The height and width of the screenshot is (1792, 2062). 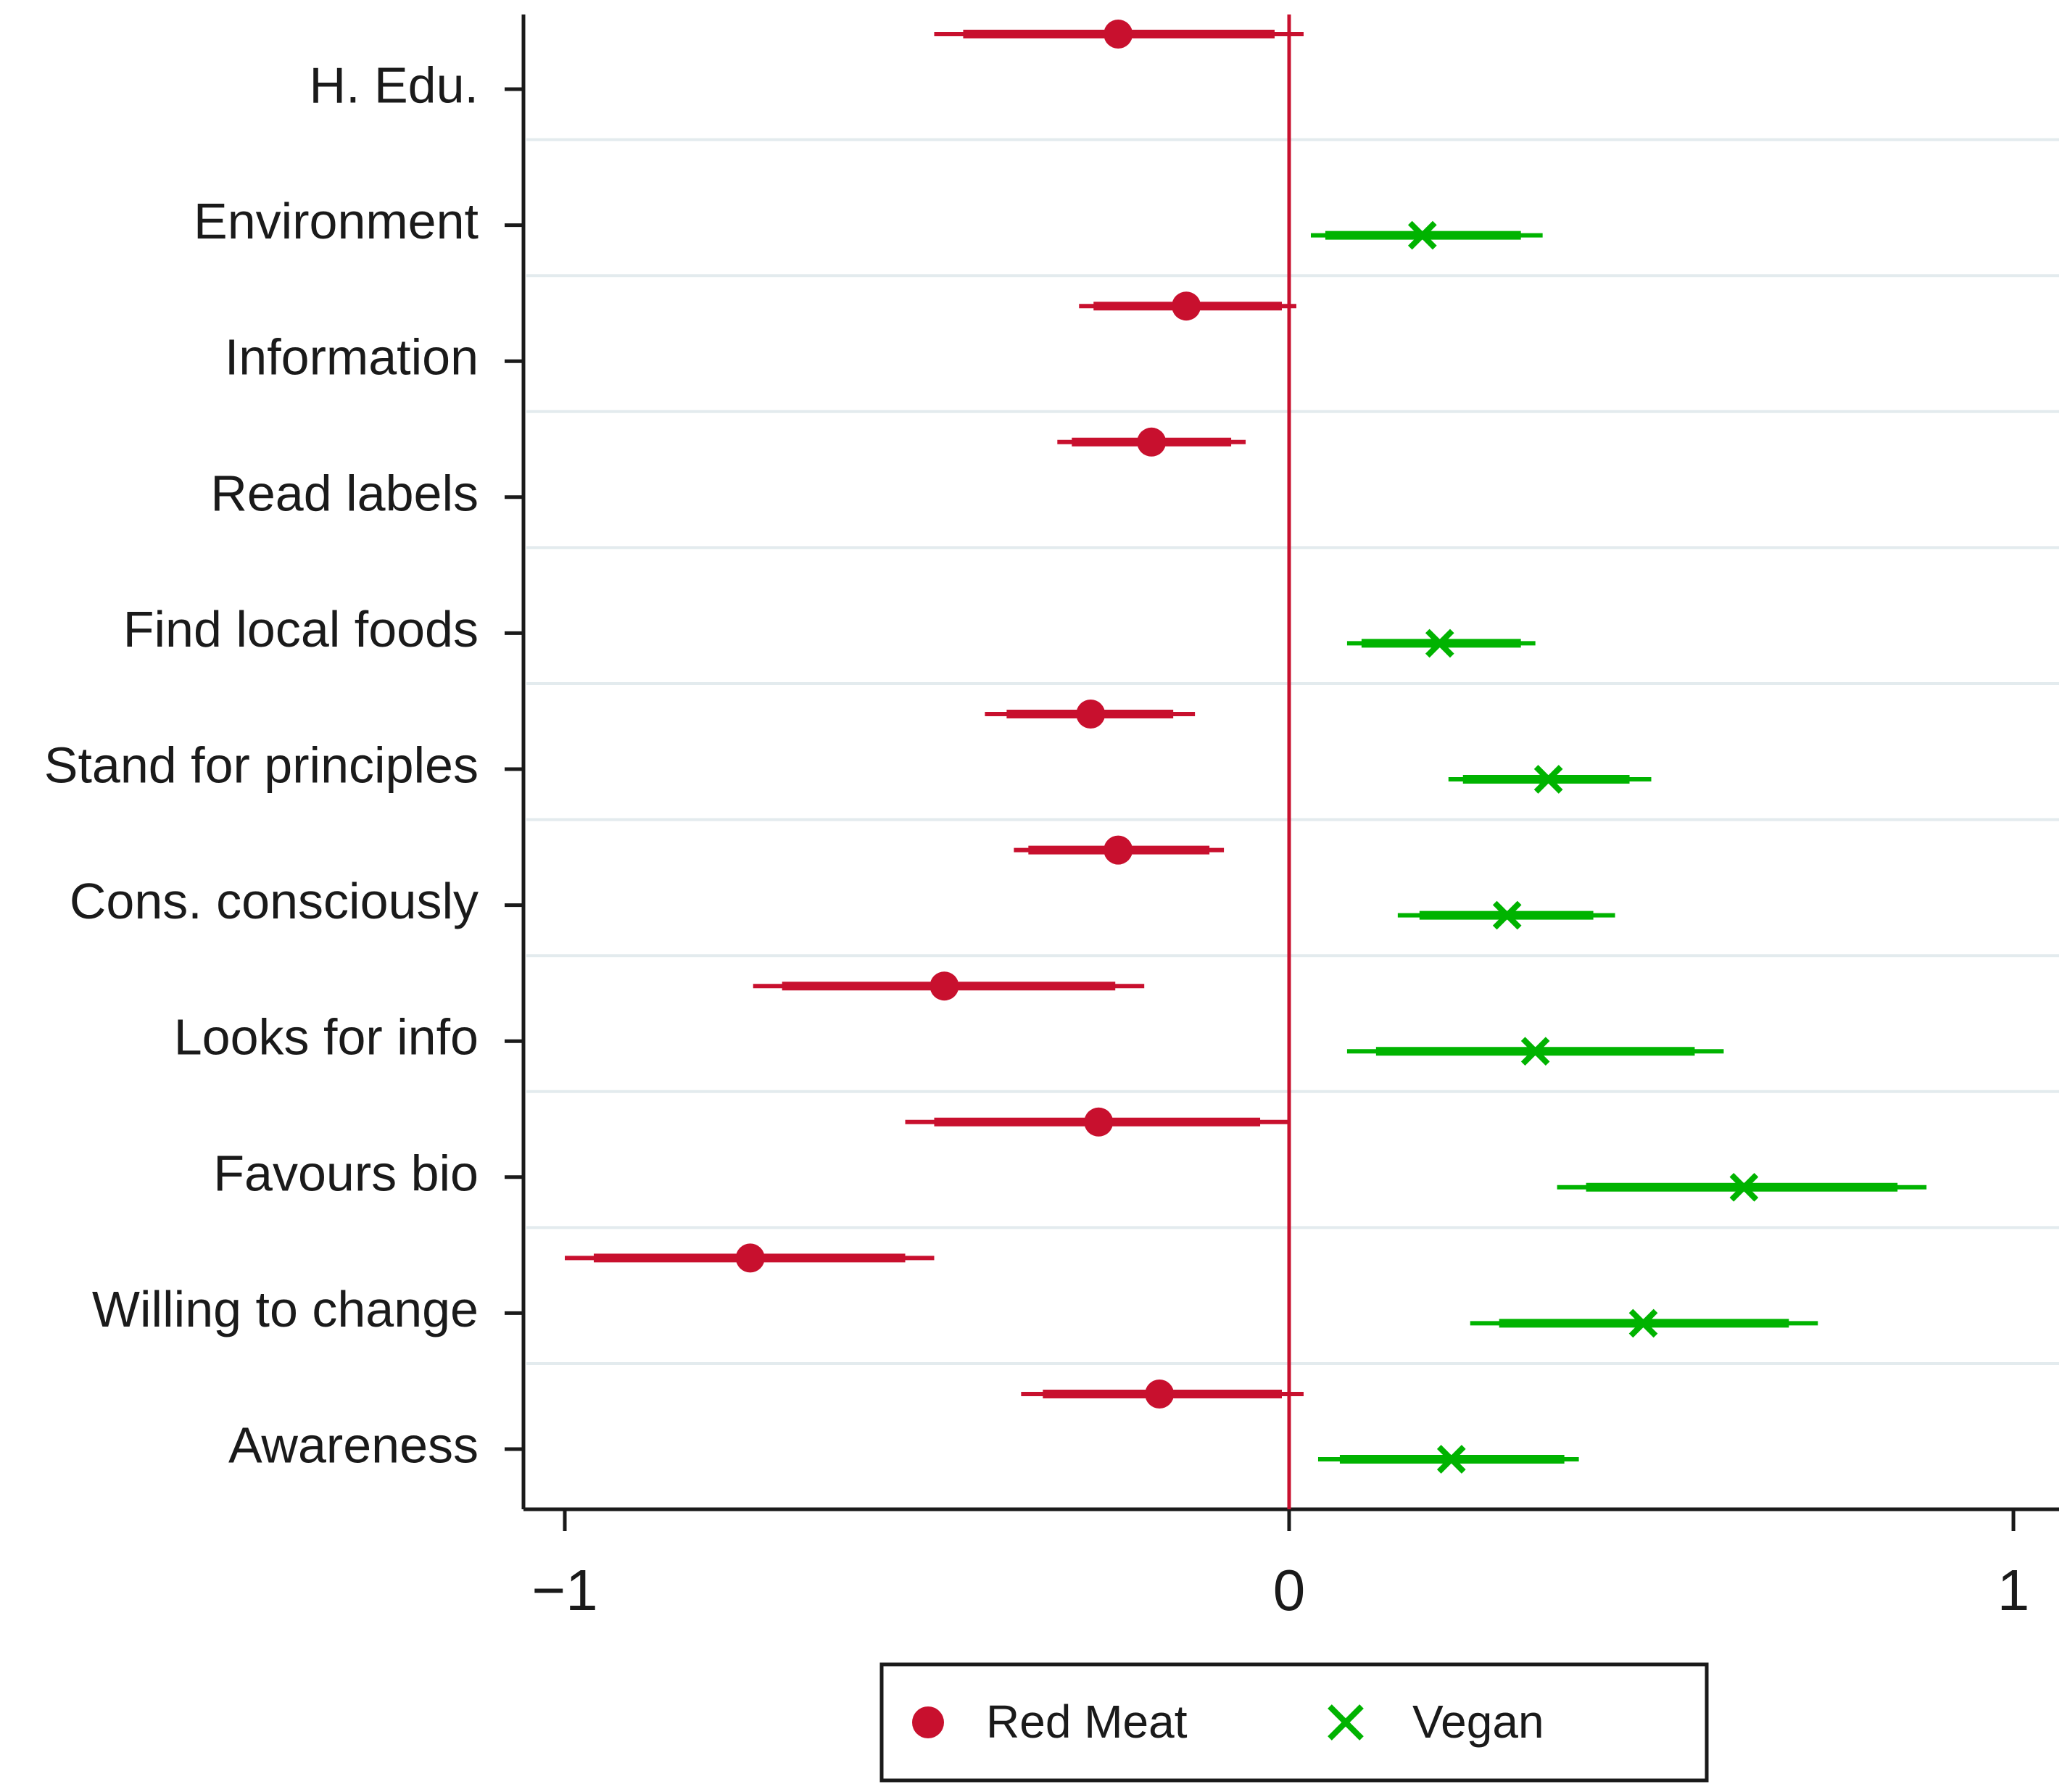 I want to click on y-tick-label-read-labels: Read labels, so click(x=344, y=493).